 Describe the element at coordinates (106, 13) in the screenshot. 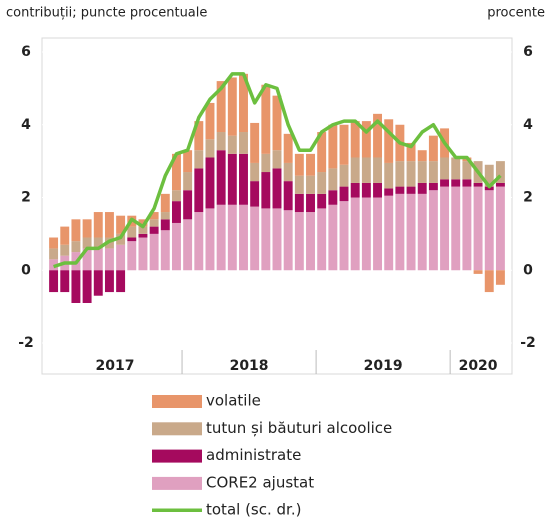

I see `subtitle-left: contribuții; puncte procentuale` at that location.